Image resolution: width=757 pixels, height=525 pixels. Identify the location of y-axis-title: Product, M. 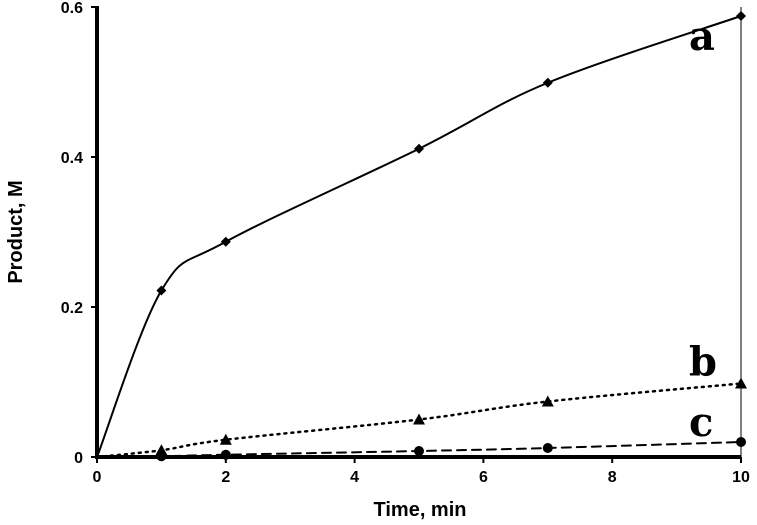
(16, 231).